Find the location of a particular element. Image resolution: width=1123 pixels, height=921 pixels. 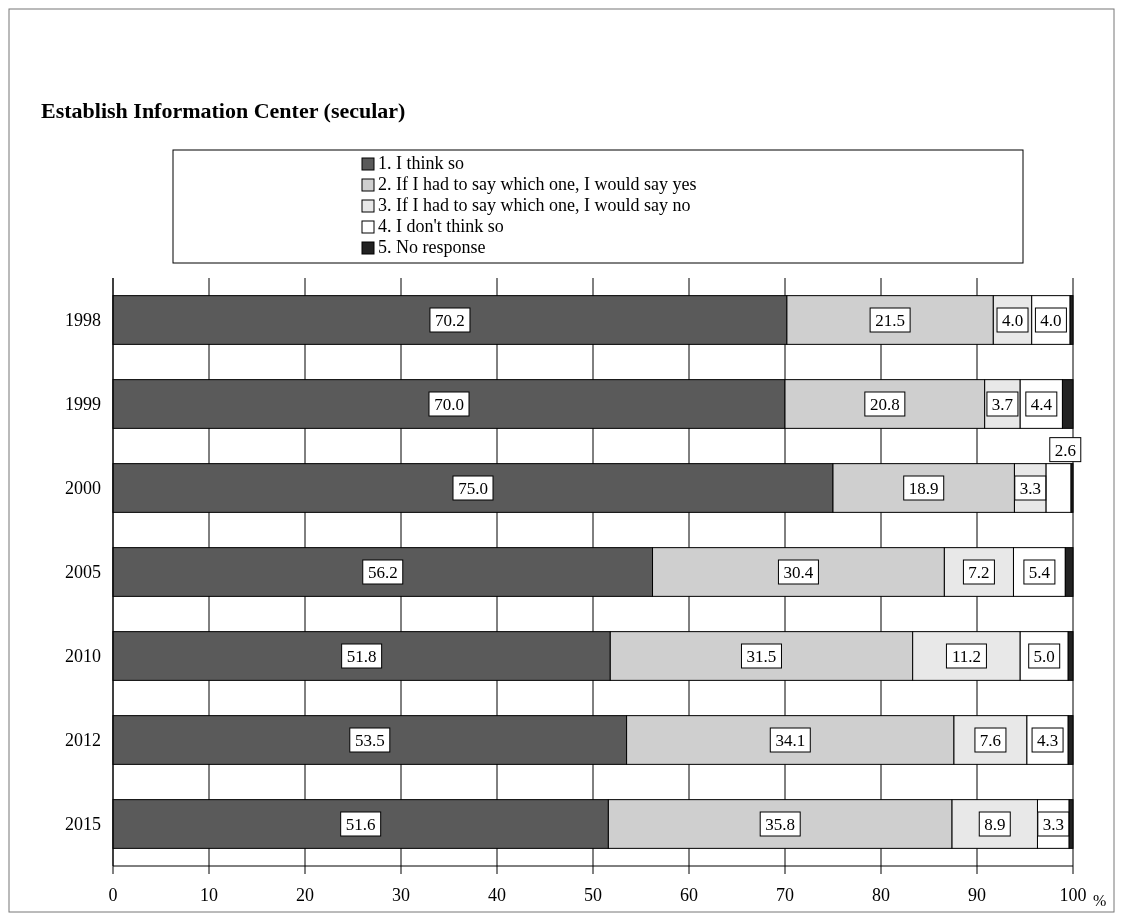

y-tick-label: 2005 is located at coordinates (83, 572).